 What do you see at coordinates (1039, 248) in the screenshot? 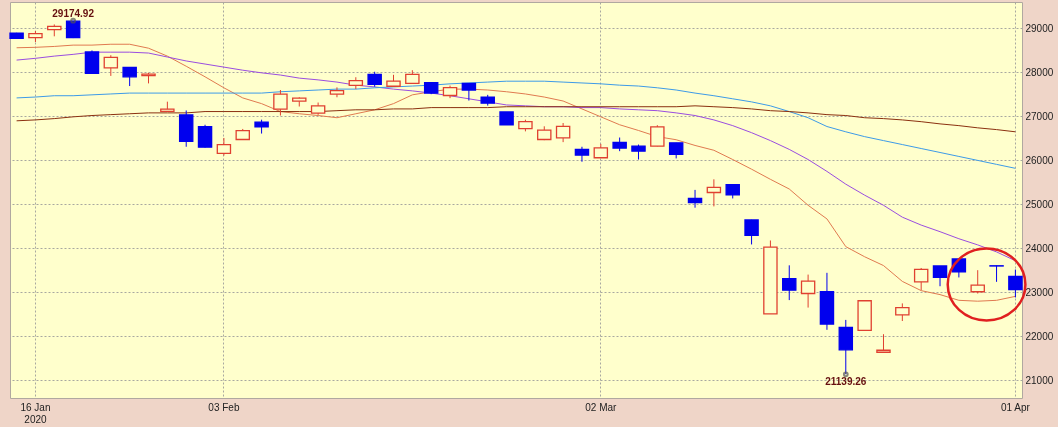
I see `y-tick-label: 24000` at bounding box center [1039, 248].